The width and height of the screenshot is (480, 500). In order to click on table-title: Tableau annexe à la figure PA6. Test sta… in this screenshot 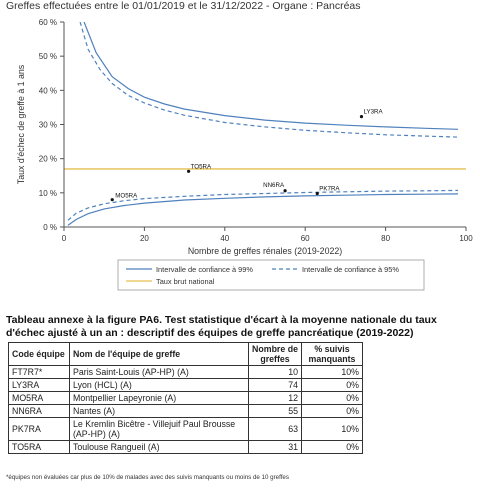, I will do `click(221, 326)`.